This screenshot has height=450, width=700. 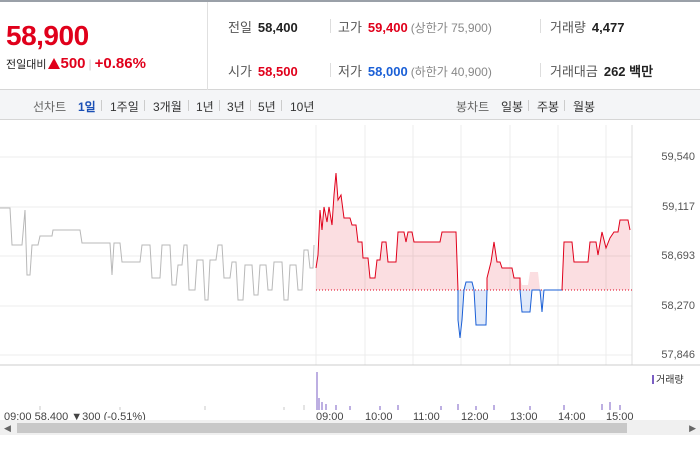 I want to click on tab-3year: 3년, so click(x=236, y=107).